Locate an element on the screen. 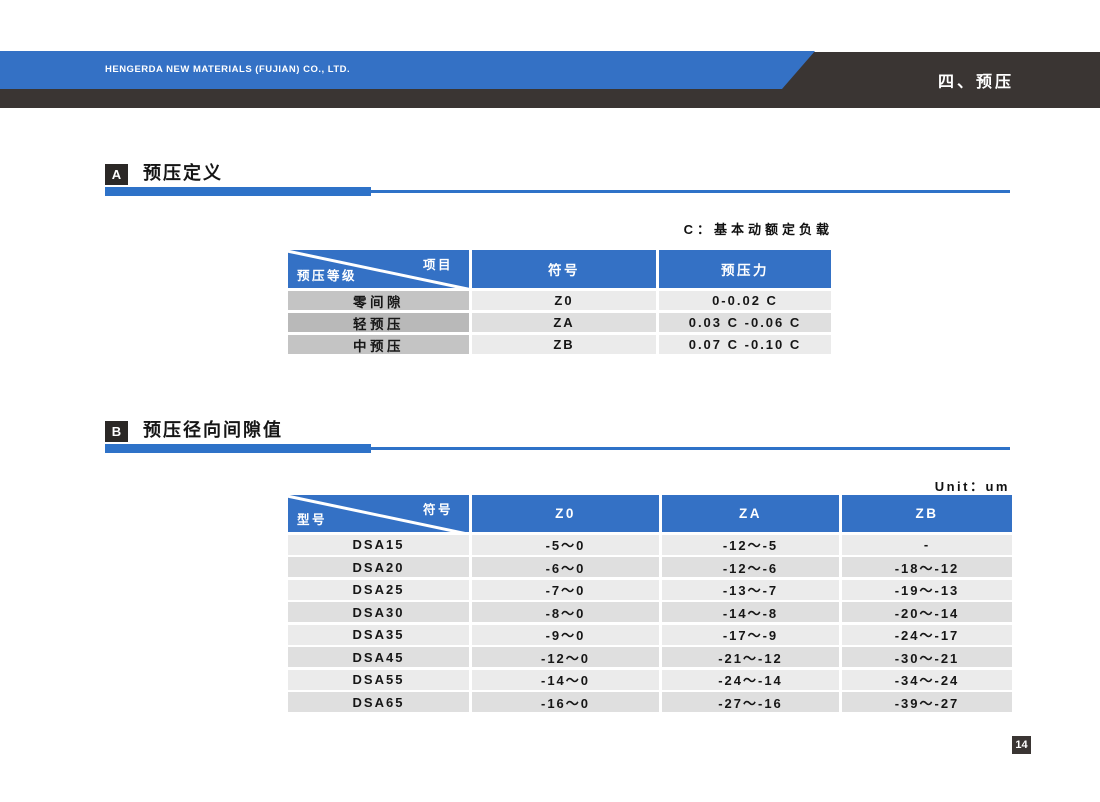 Image resolution: width=1100 pixels, height=802 pixels. table-row: DSA30 -8～0 -14～-8 -20～-14 is located at coordinates (650, 612).